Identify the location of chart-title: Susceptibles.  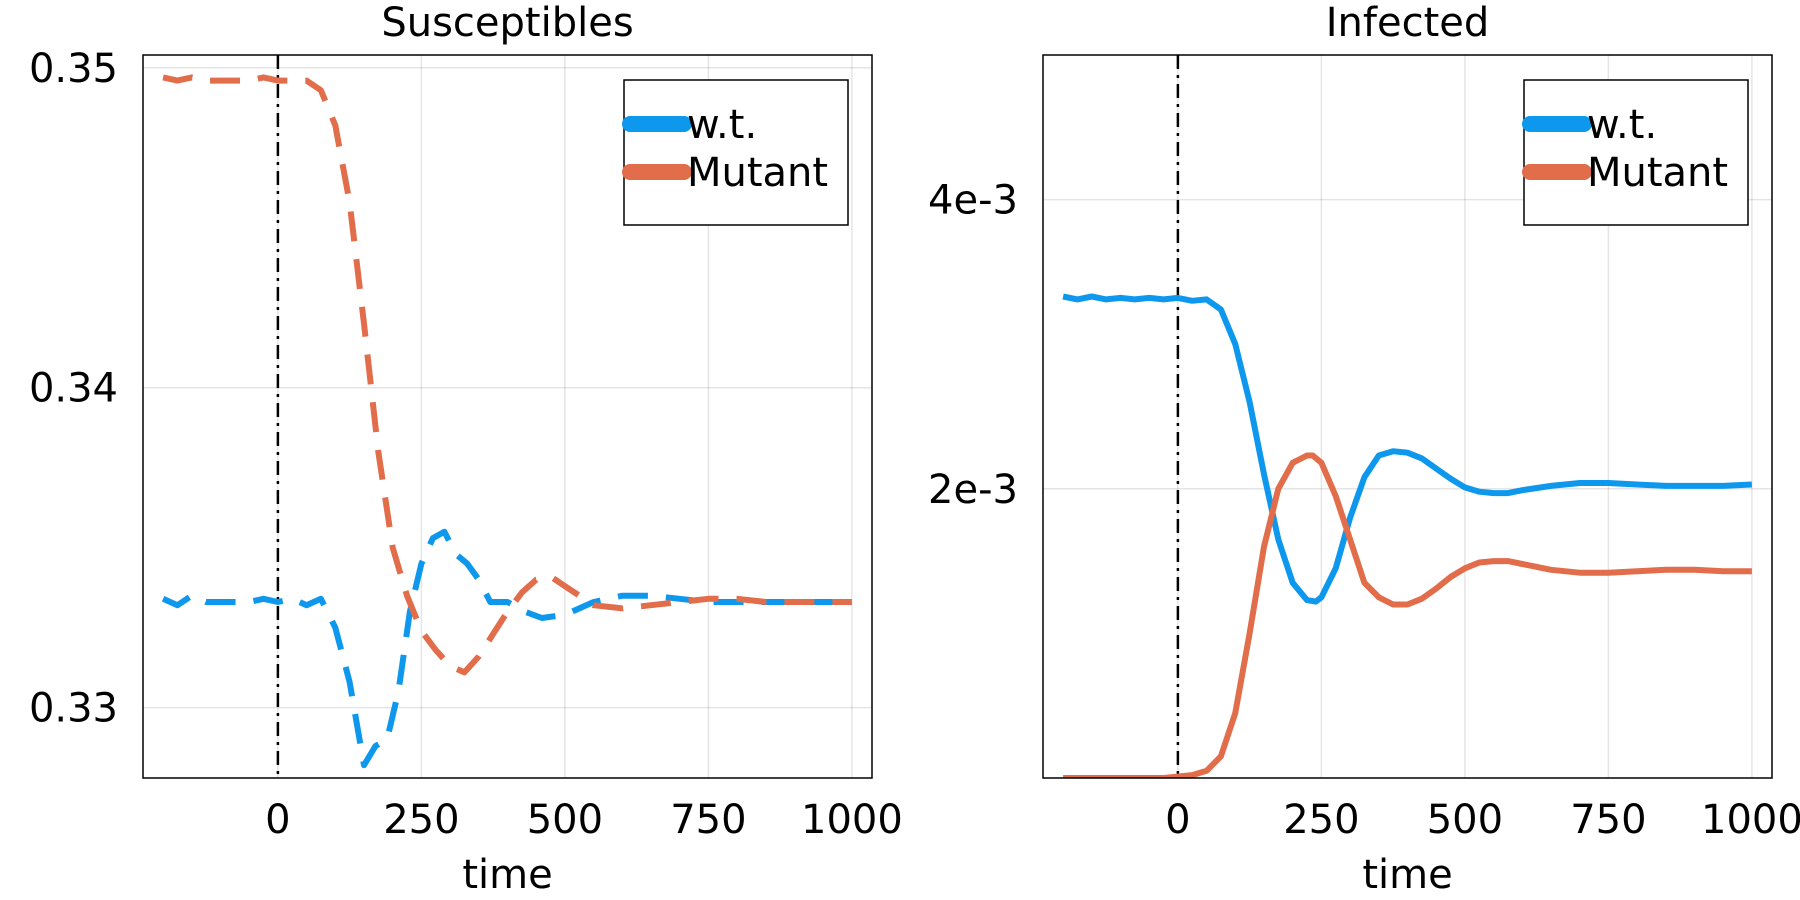
(507, 23).